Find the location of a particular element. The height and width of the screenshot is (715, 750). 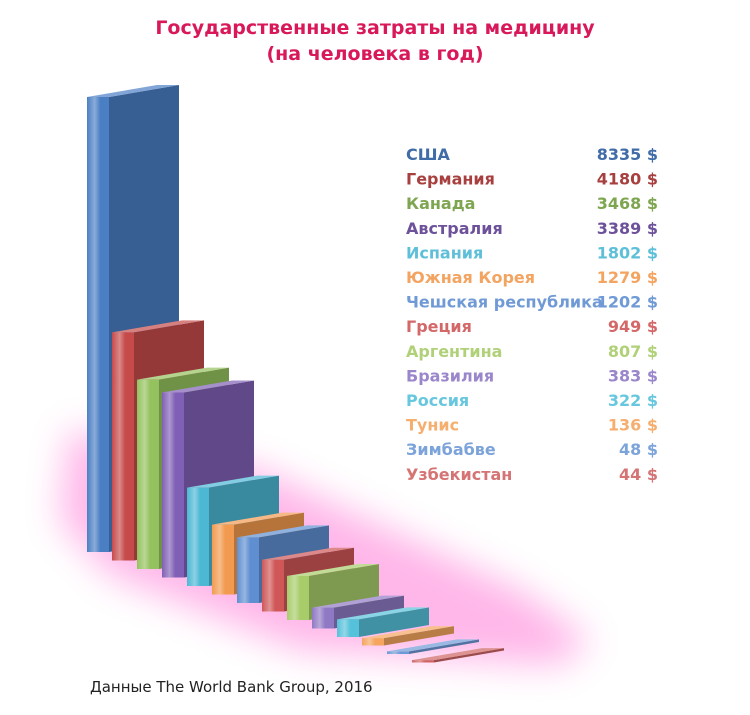

legend-value: 322 $ is located at coordinates (633, 400).